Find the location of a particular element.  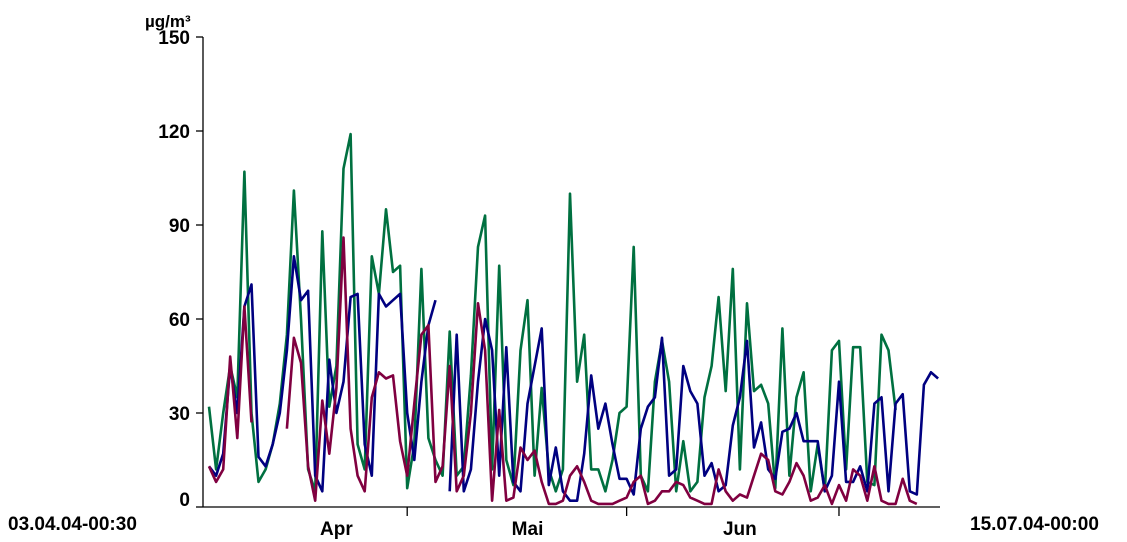

start-date-label: 03.04.04-00:30 is located at coordinates (72, 524).